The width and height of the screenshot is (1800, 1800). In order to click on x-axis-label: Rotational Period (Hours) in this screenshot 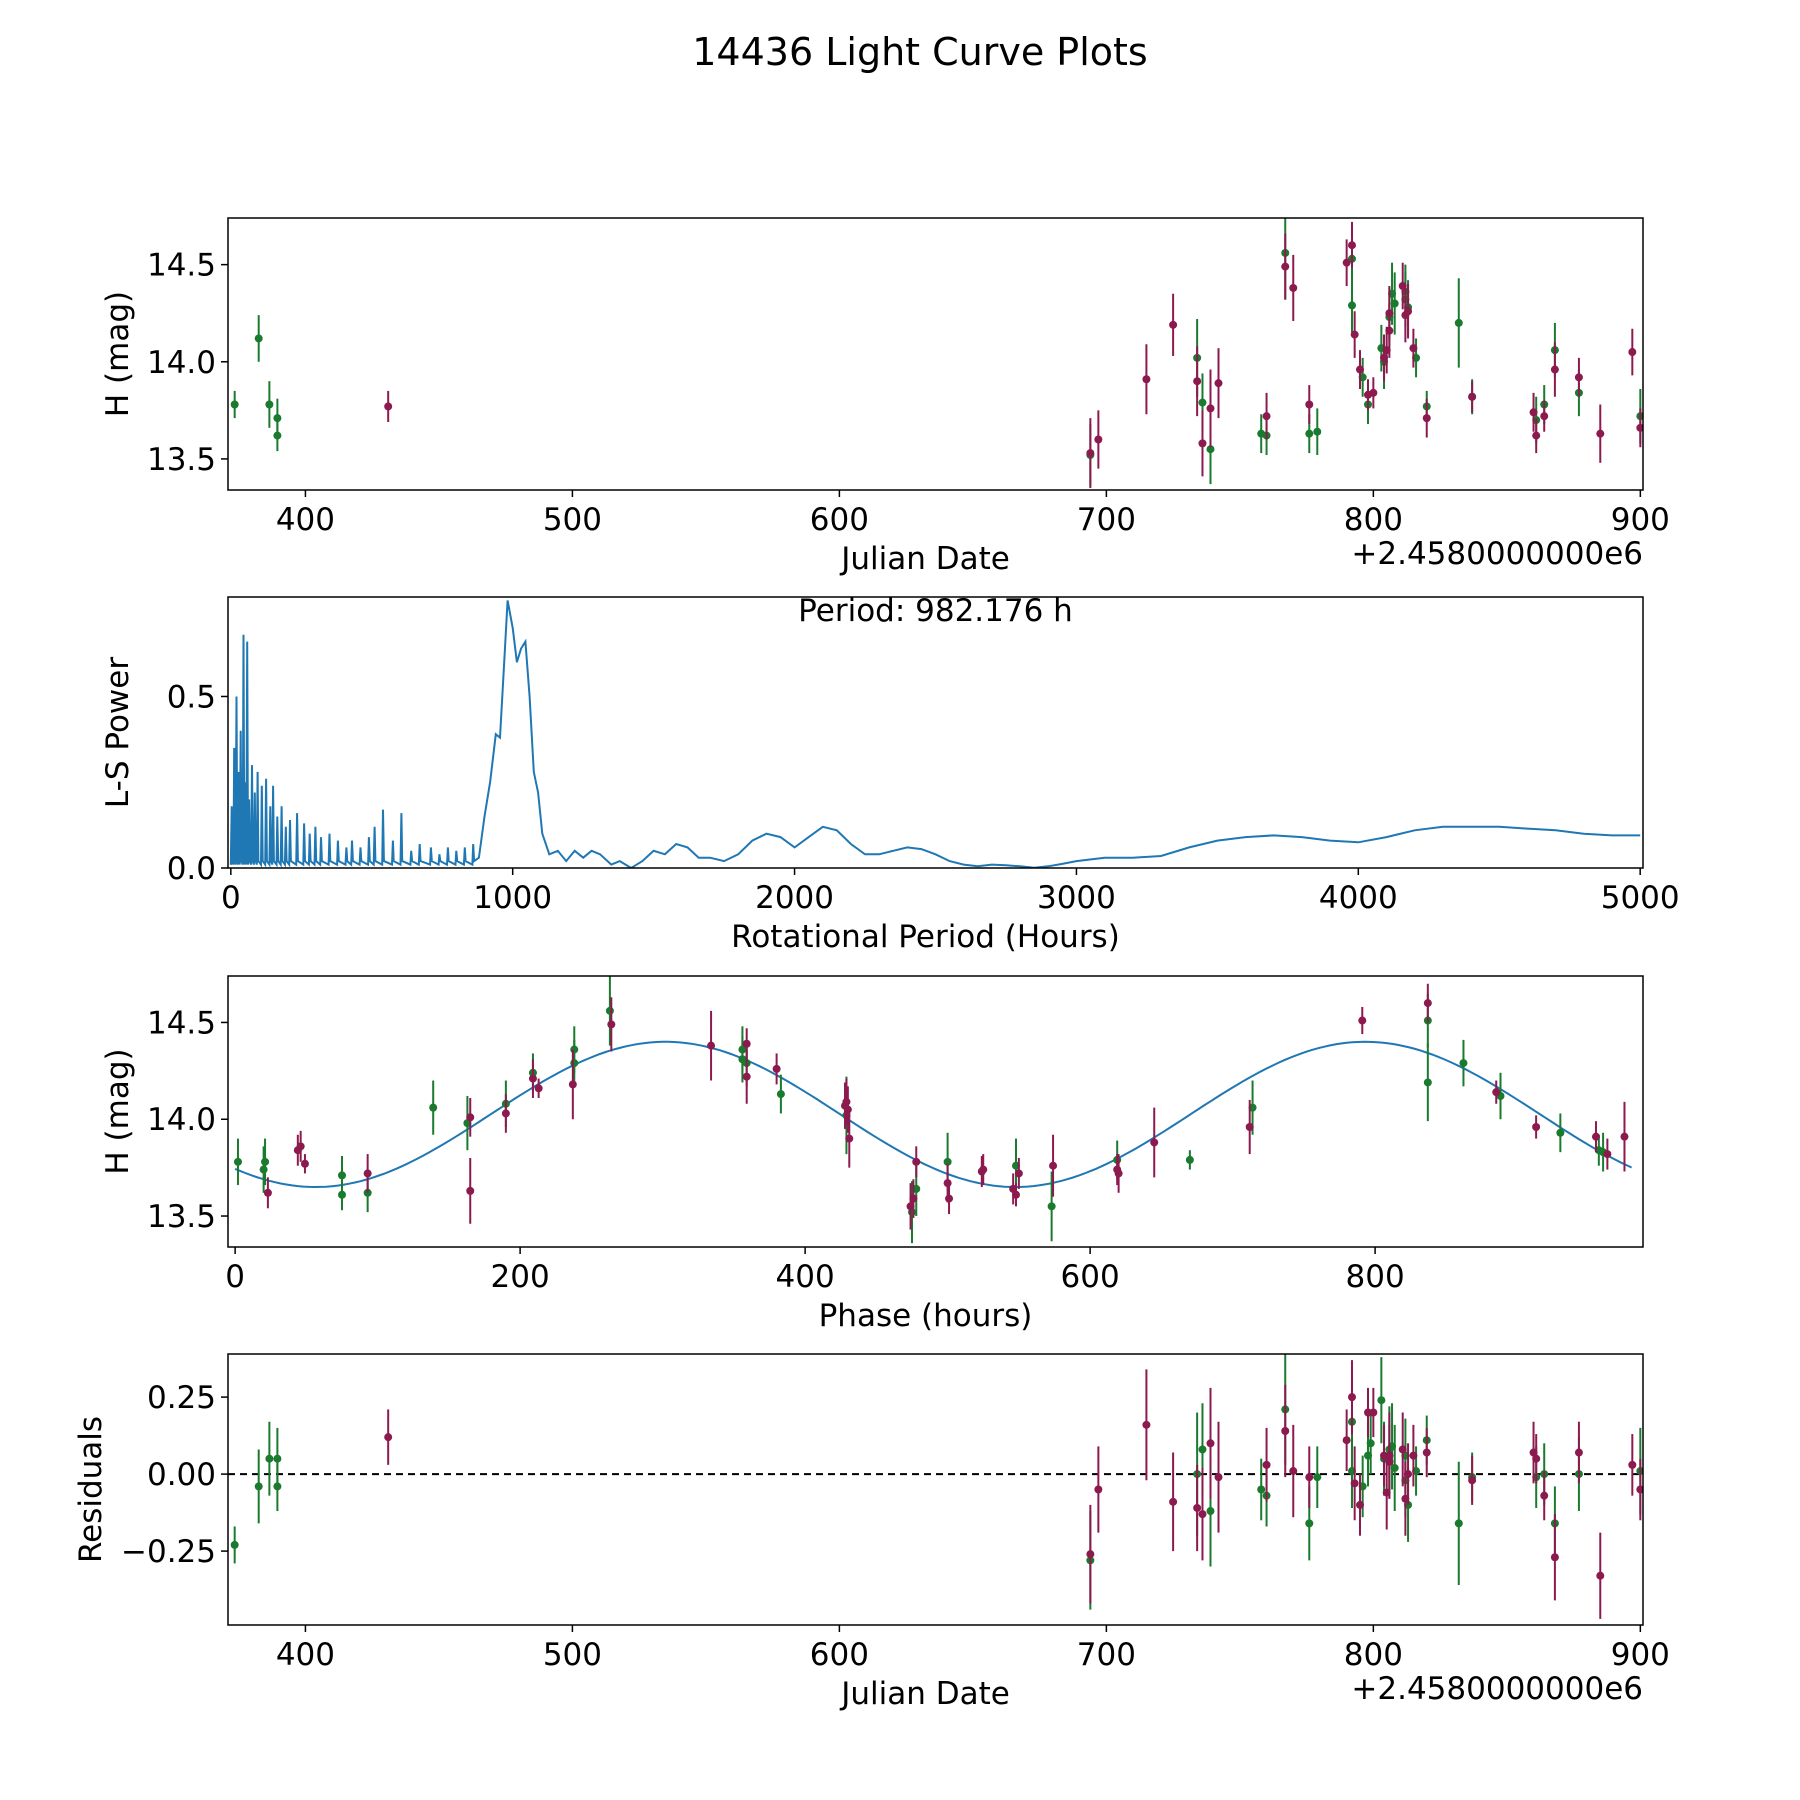, I will do `click(925, 937)`.